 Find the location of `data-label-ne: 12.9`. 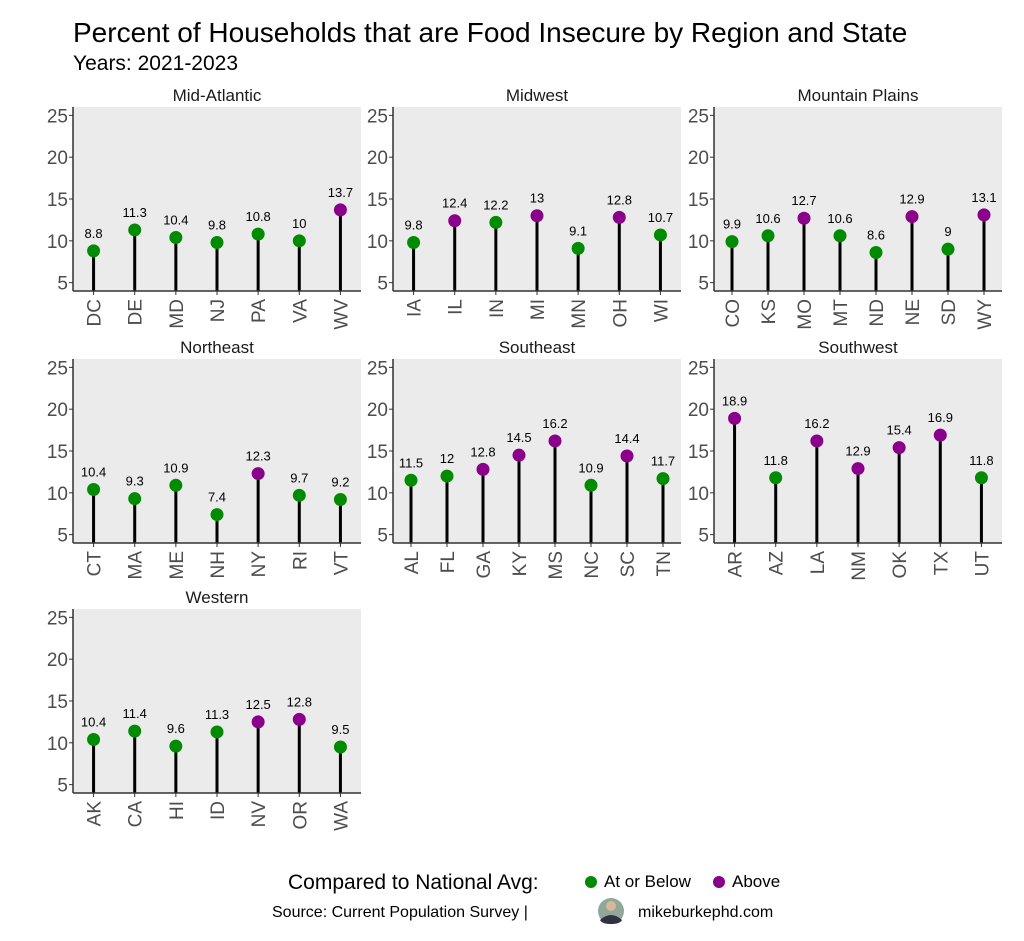

data-label-ne: 12.9 is located at coordinates (911, 199).